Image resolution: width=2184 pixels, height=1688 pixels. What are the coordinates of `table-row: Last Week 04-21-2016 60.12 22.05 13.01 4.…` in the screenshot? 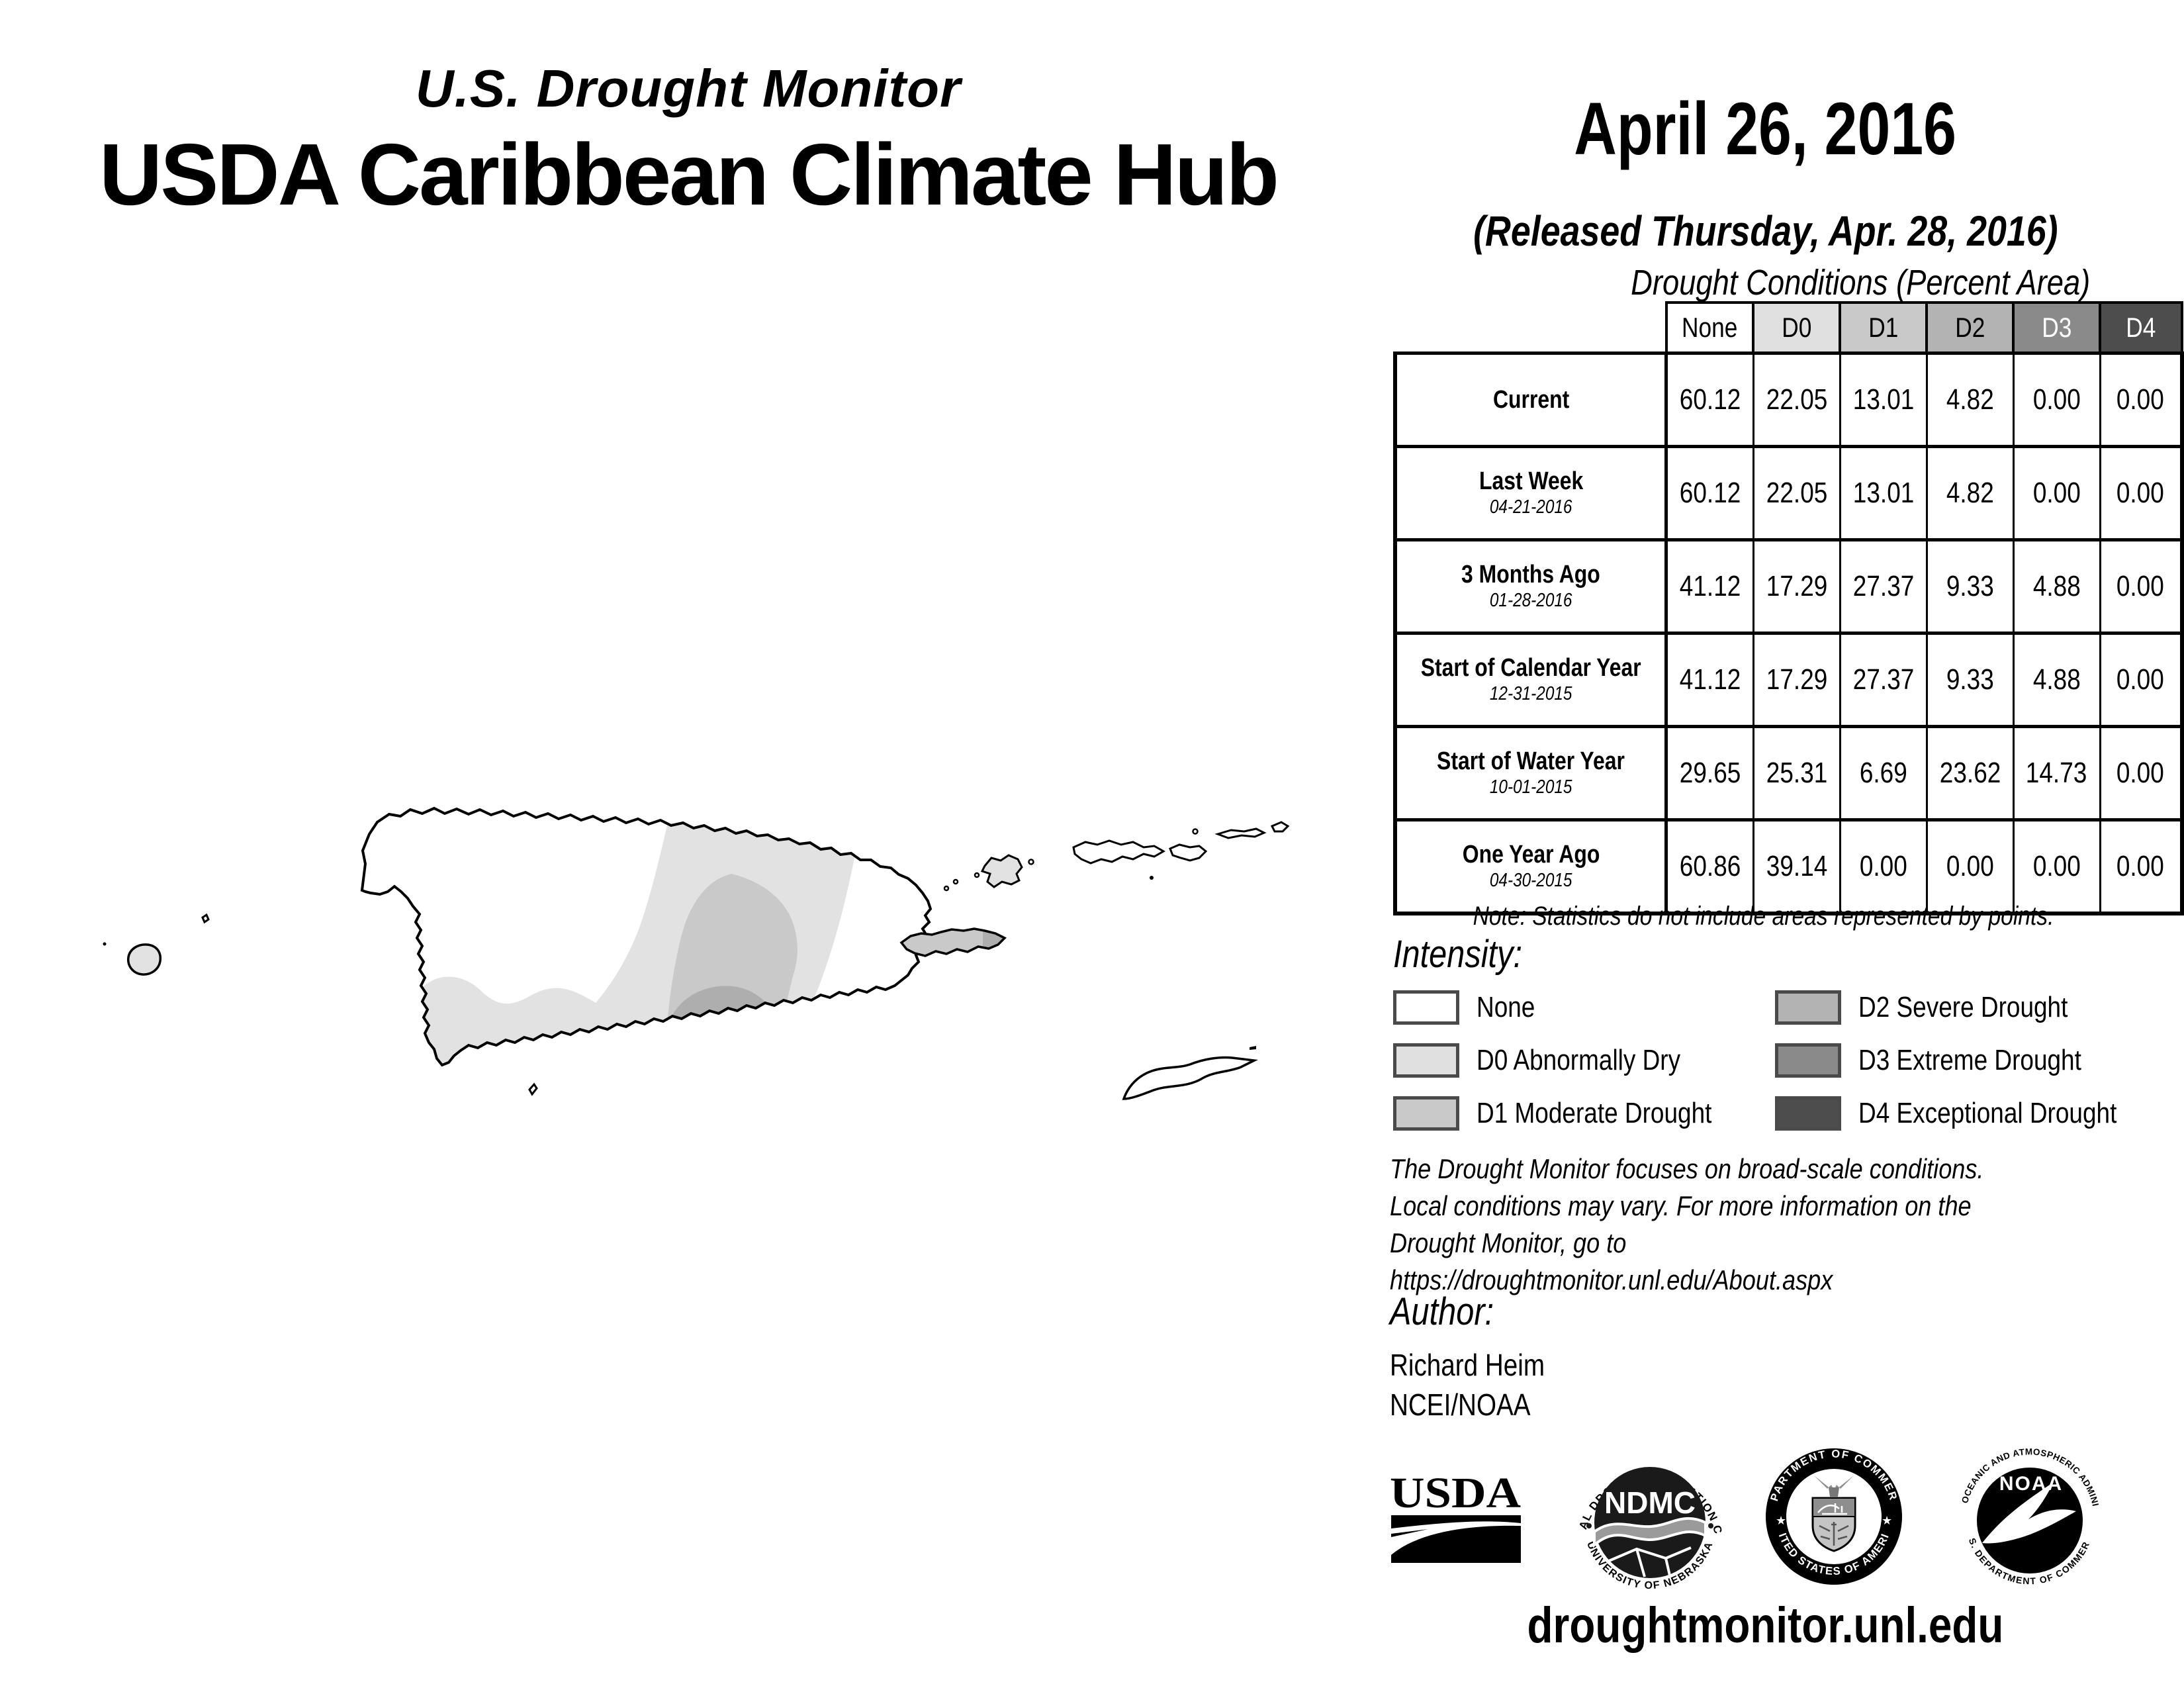 It's located at (1789, 493).